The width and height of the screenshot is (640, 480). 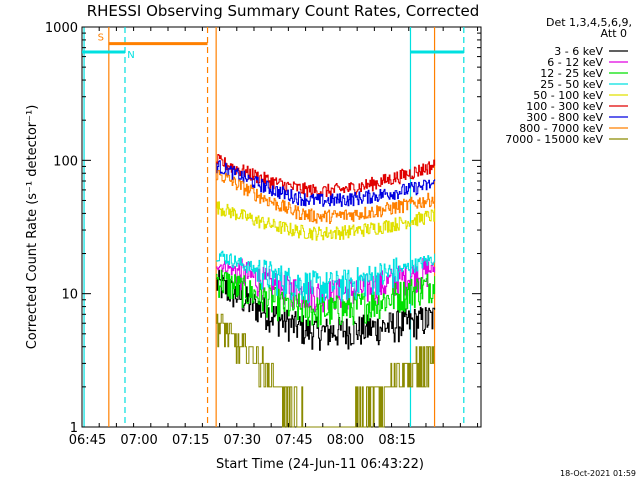 I want to click on legend-label: 800 - 7000 keV, so click(x=561, y=128).